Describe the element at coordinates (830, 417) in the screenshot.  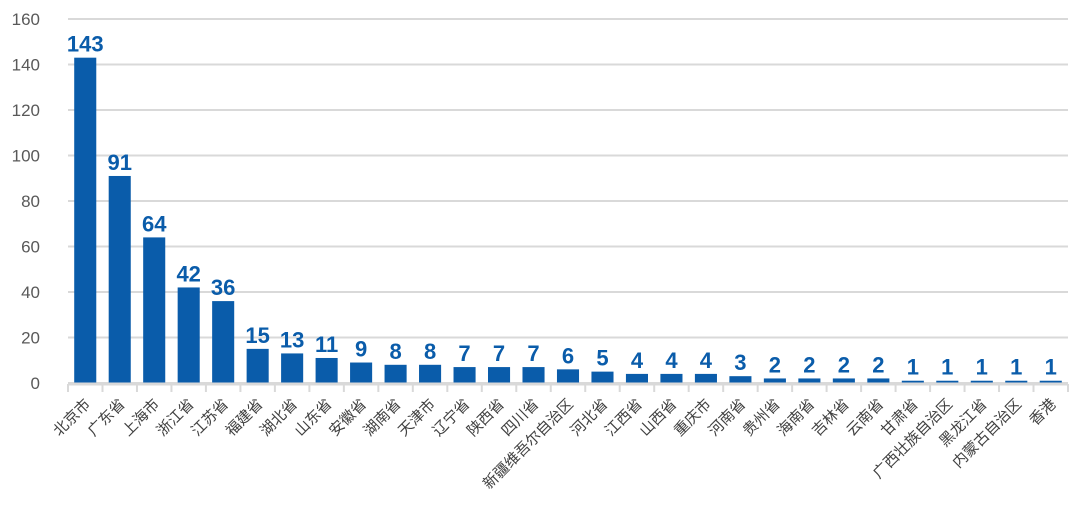
I see `category-label: 吉林省` at that location.